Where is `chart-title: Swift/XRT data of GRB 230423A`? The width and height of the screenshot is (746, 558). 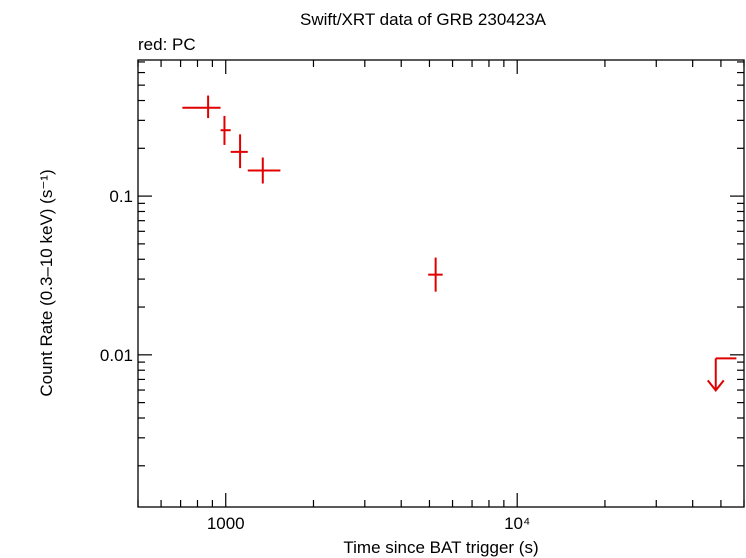
chart-title: Swift/XRT data of GRB 230423A is located at coordinates (423, 19).